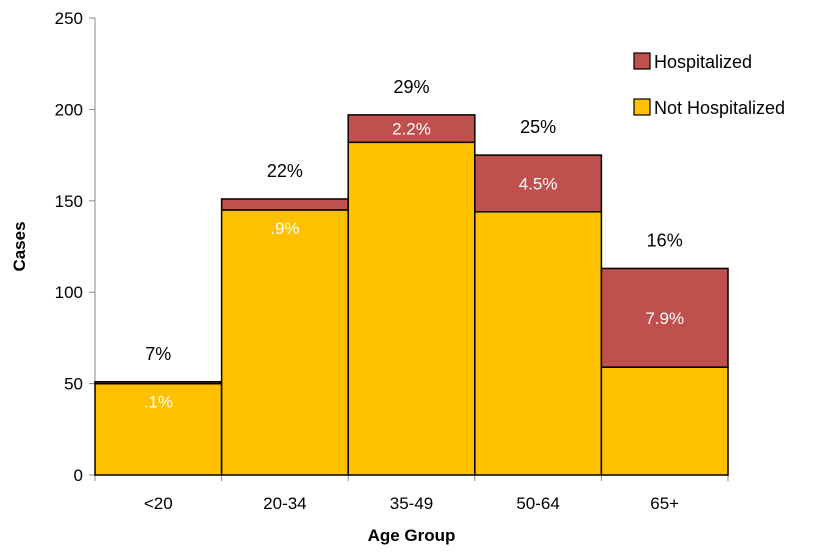 Image resolution: width=836 pixels, height=552 pixels. I want to click on total-percent-label: 16%, so click(665, 240).